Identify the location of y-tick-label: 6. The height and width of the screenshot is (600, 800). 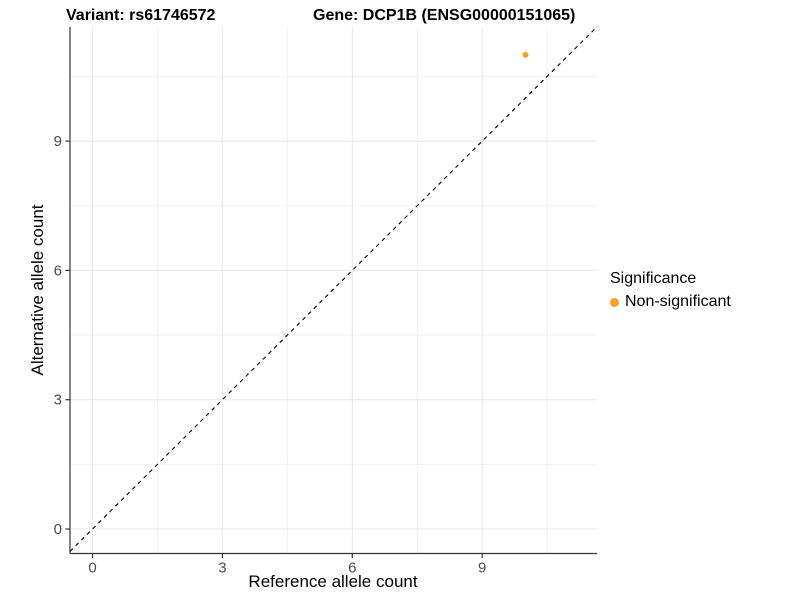
(58, 270).